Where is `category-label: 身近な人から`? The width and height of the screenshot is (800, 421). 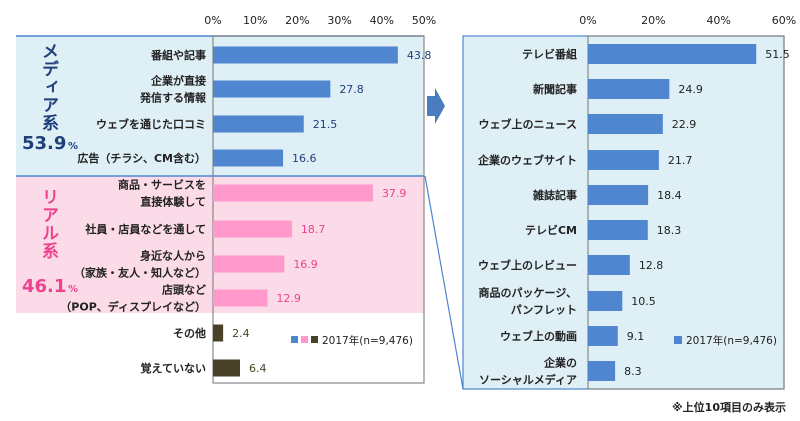 category-label: 身近な人から is located at coordinates (173, 256).